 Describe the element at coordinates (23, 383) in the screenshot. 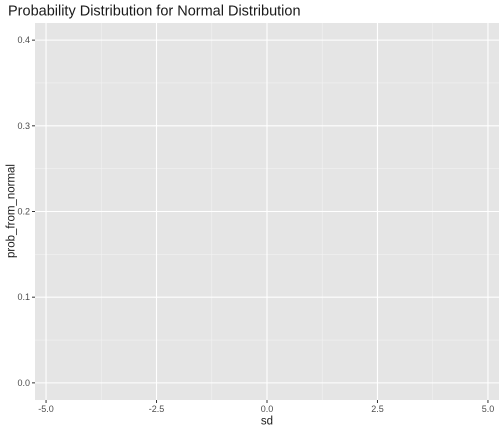

I see `y-tick-label: 0.0` at that location.